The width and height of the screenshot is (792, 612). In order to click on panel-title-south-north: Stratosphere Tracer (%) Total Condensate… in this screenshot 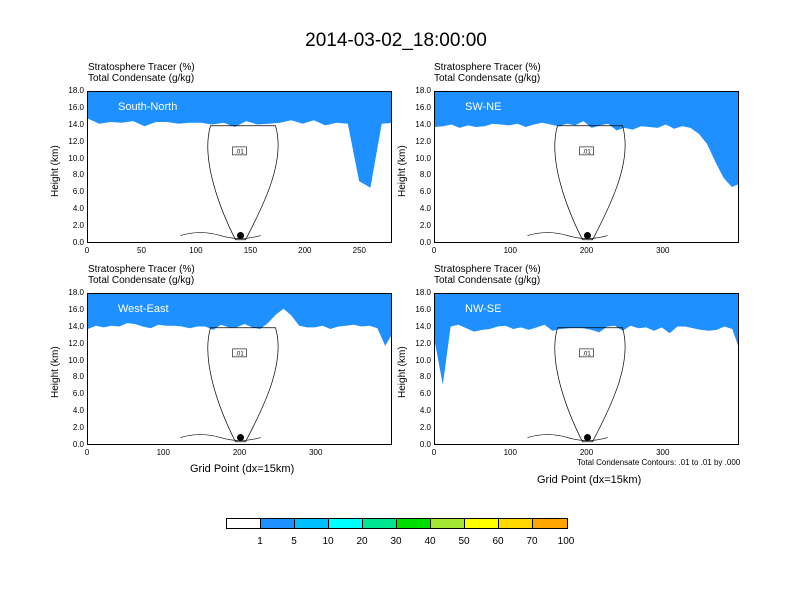, I will do `click(141, 73)`.